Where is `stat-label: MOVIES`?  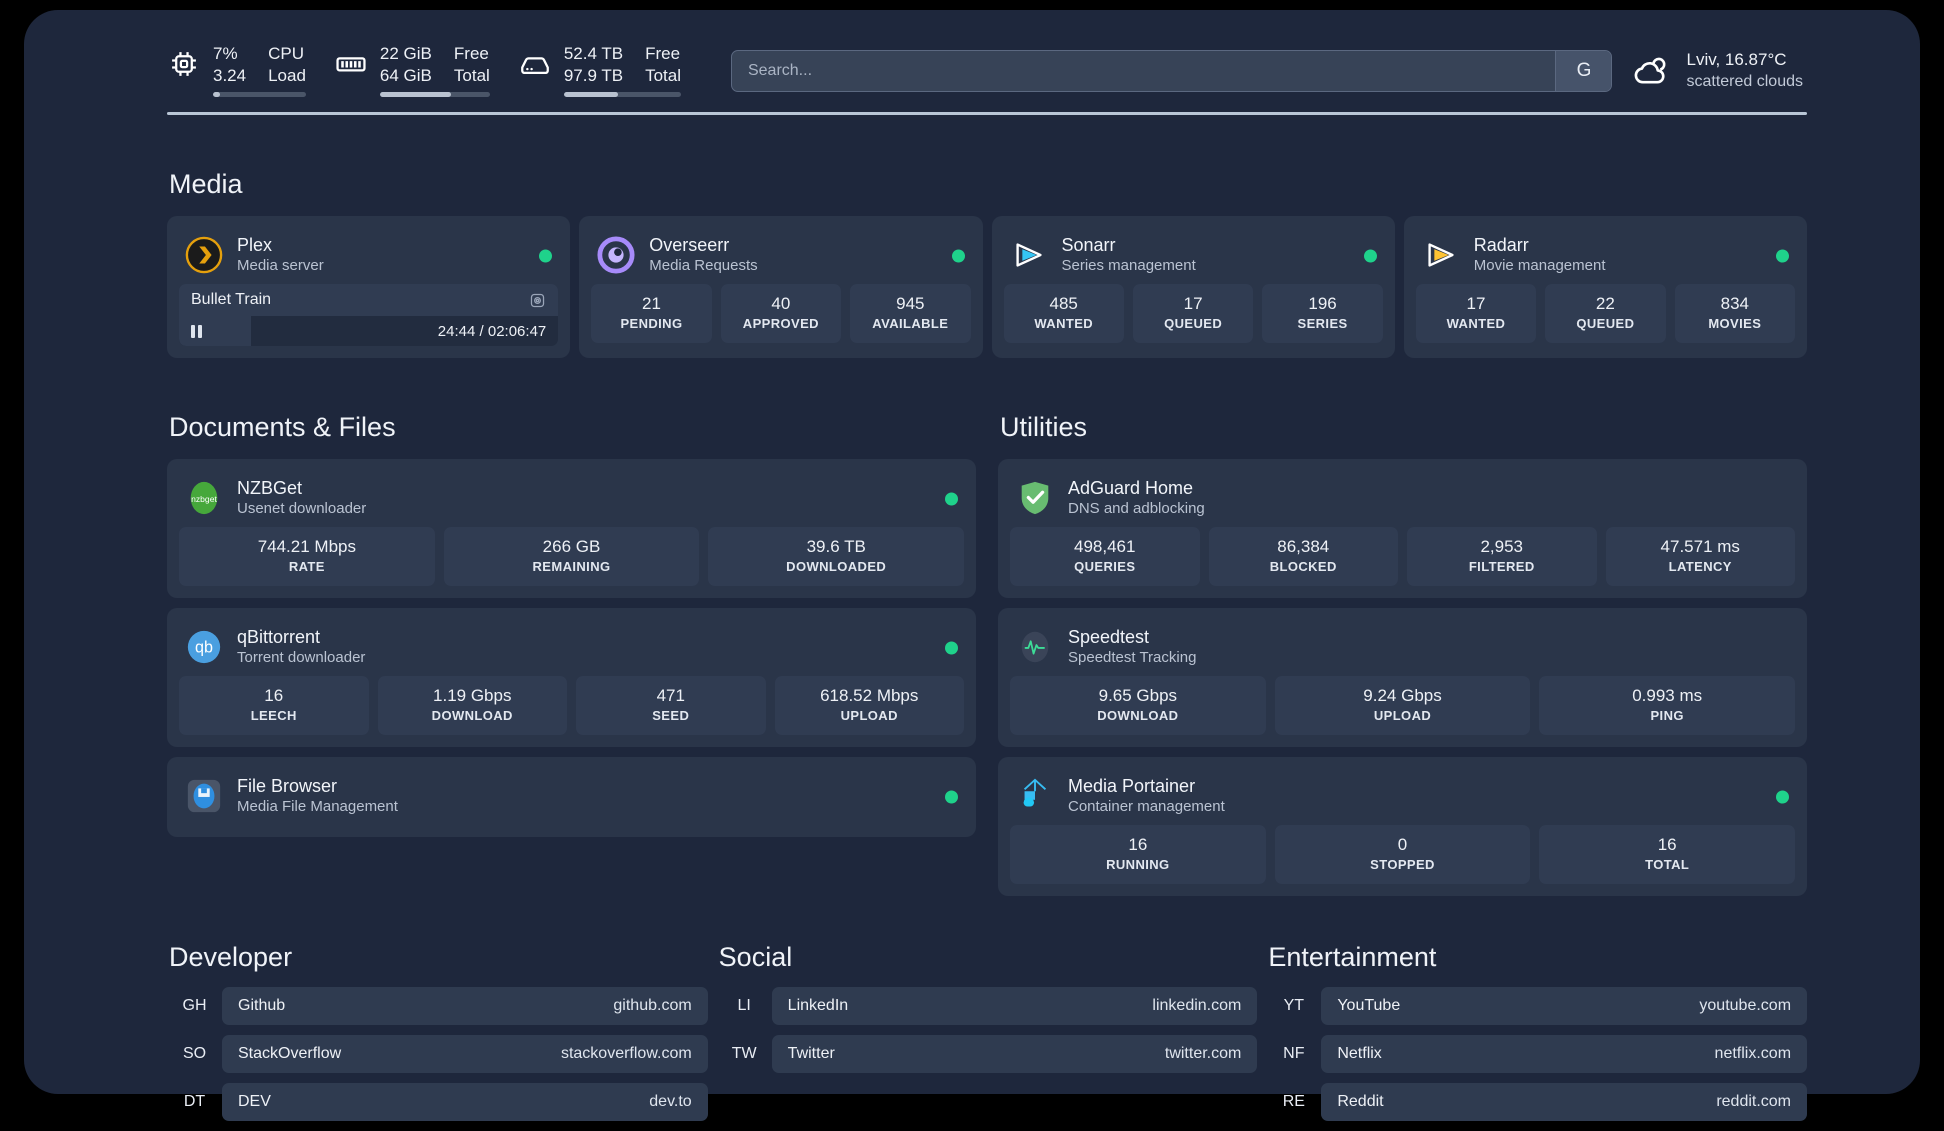 stat-label: MOVIES is located at coordinates (1735, 323).